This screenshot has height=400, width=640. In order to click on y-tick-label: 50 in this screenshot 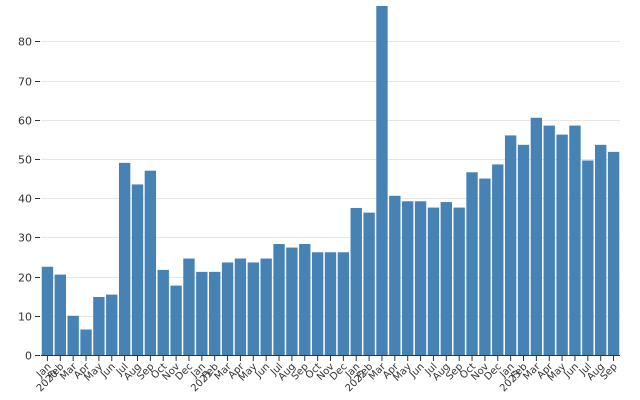, I will do `click(25, 160)`.